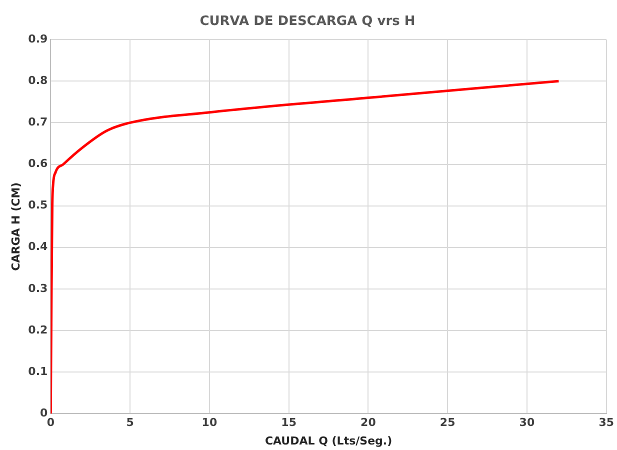 The image size is (617, 450). What do you see at coordinates (38, 371) in the screenshot?
I see `y-tick-label: 0.1` at bounding box center [38, 371].